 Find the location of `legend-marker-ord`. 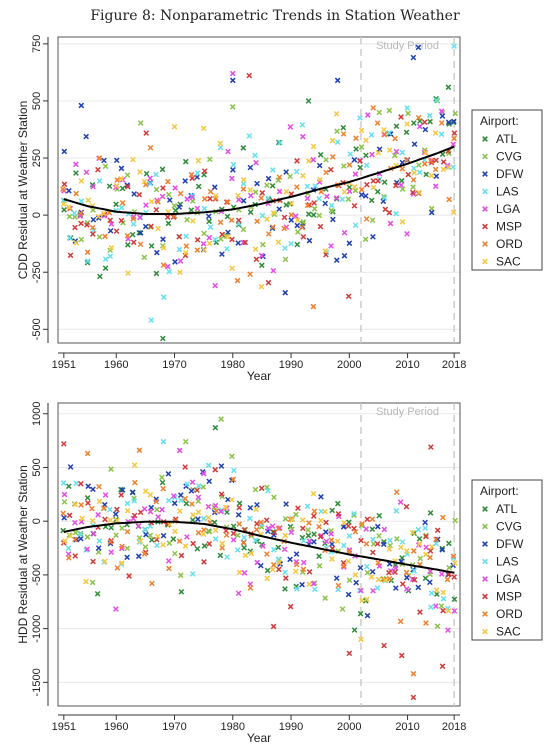

legend-marker-ord is located at coordinates (485, 614).